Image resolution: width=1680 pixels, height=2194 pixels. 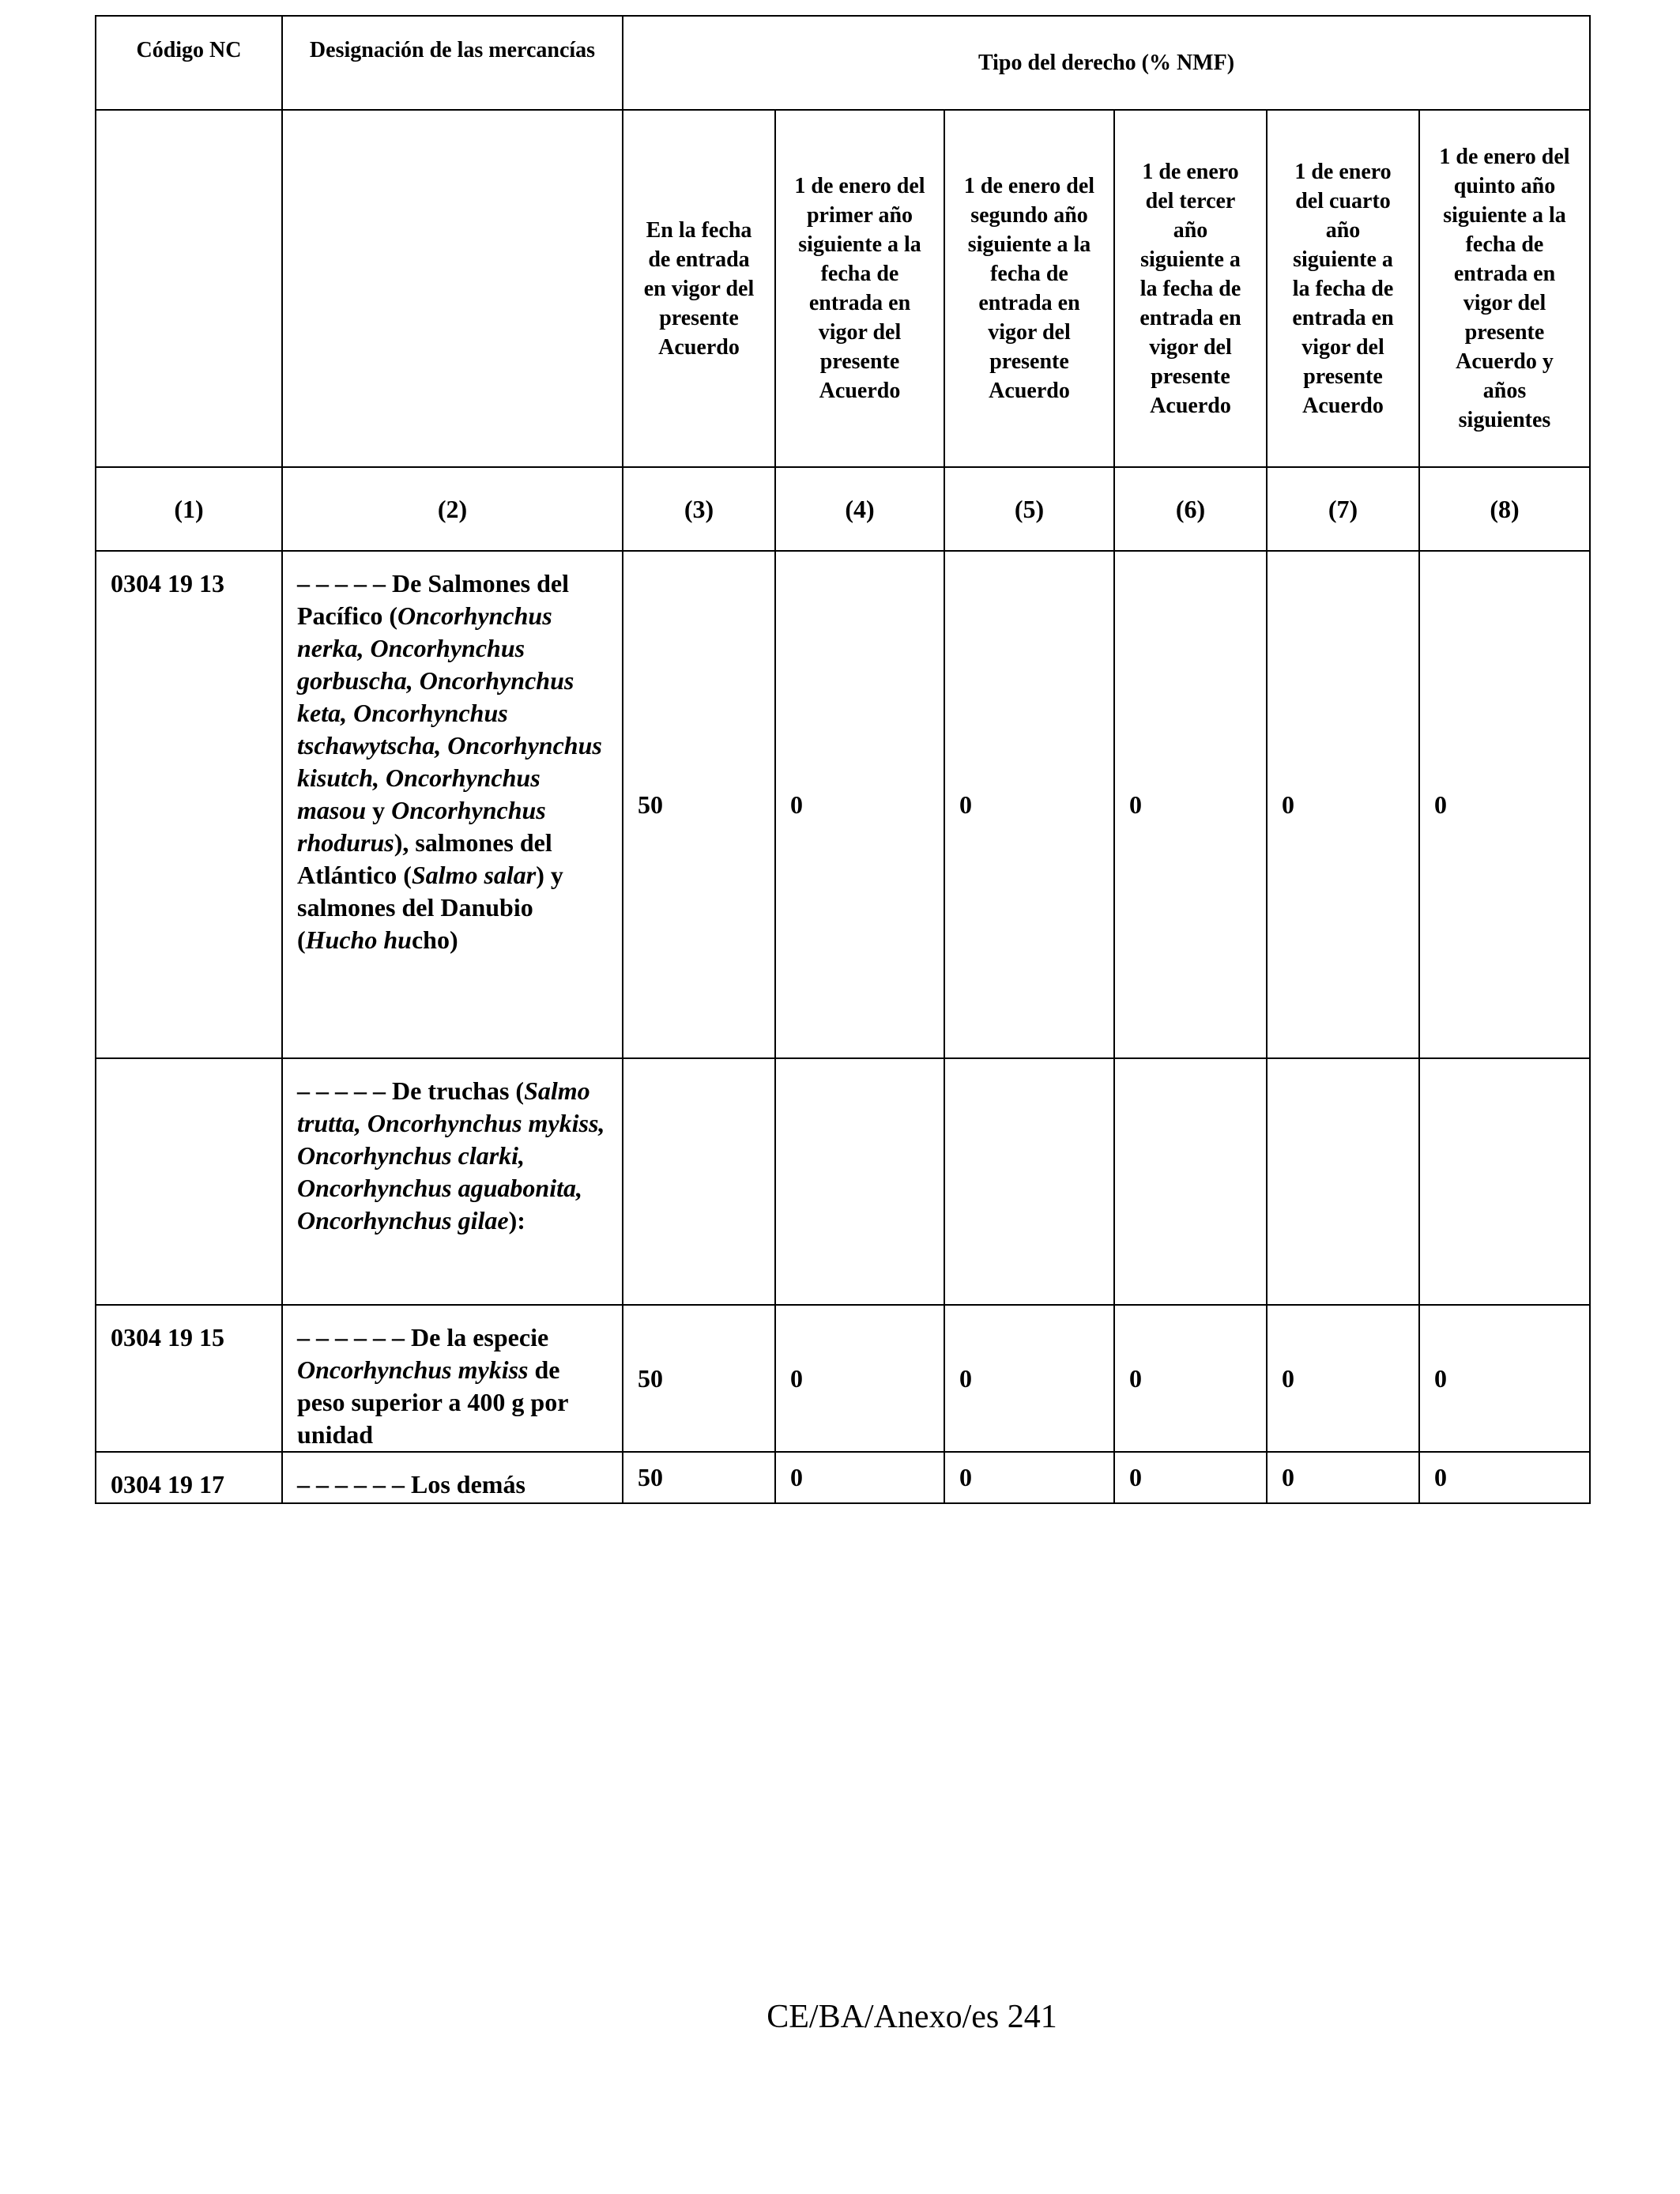 What do you see at coordinates (452, 63) in the screenshot?
I see `header-designation: Designación de las mercancías` at bounding box center [452, 63].